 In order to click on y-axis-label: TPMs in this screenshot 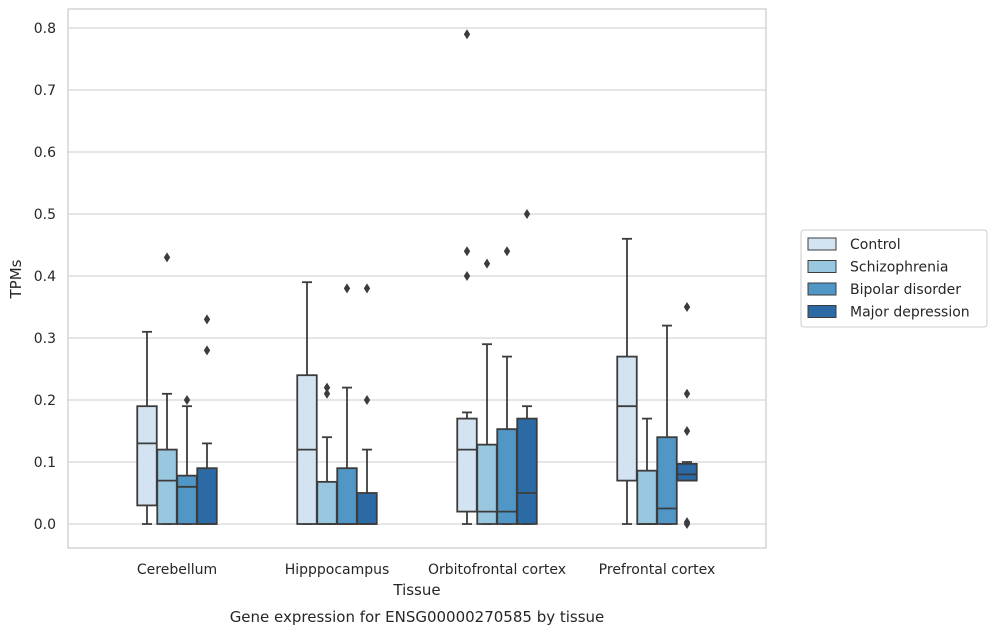, I will do `click(16, 279)`.